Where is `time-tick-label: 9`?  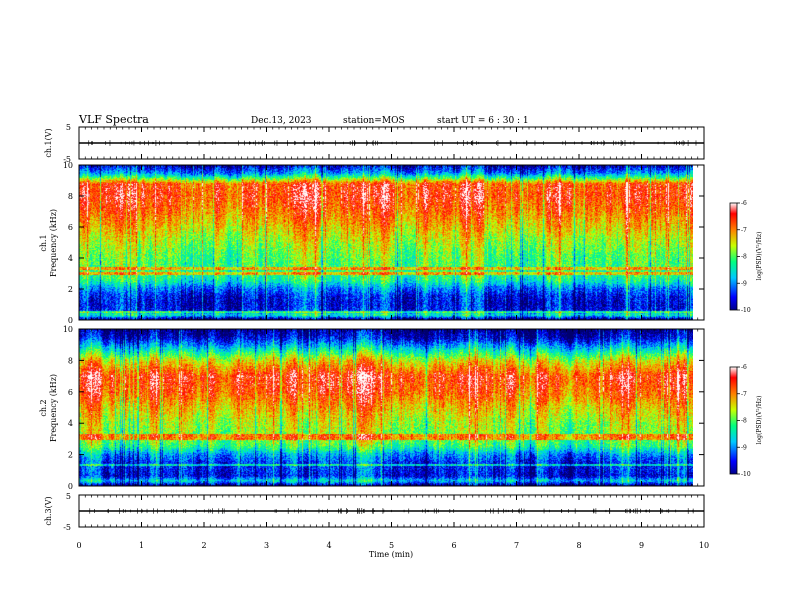 time-tick-label: 9 is located at coordinates (641, 545).